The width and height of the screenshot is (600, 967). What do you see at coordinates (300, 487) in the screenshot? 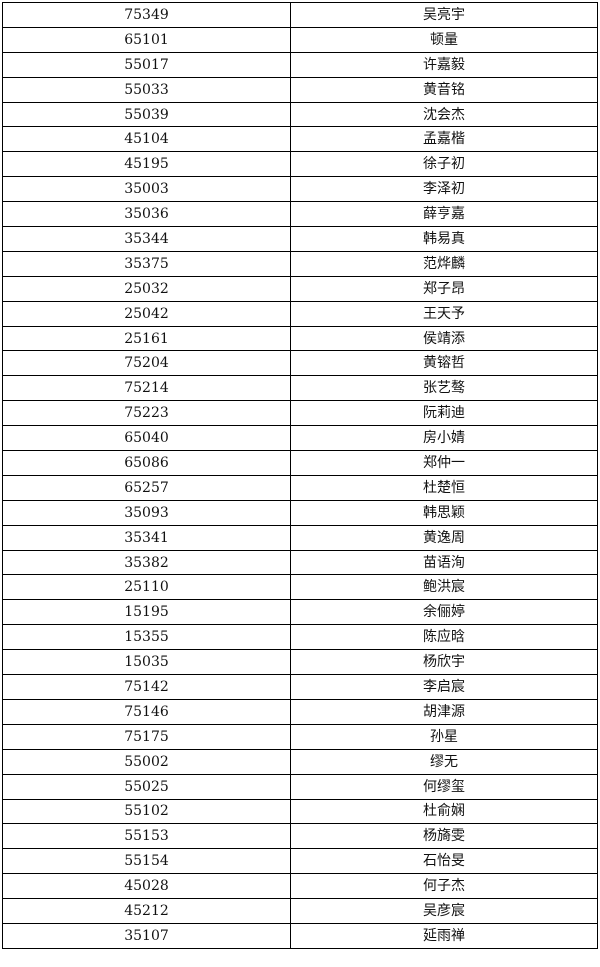
I see `table-row: 65257 杜楚恒` at bounding box center [300, 487].